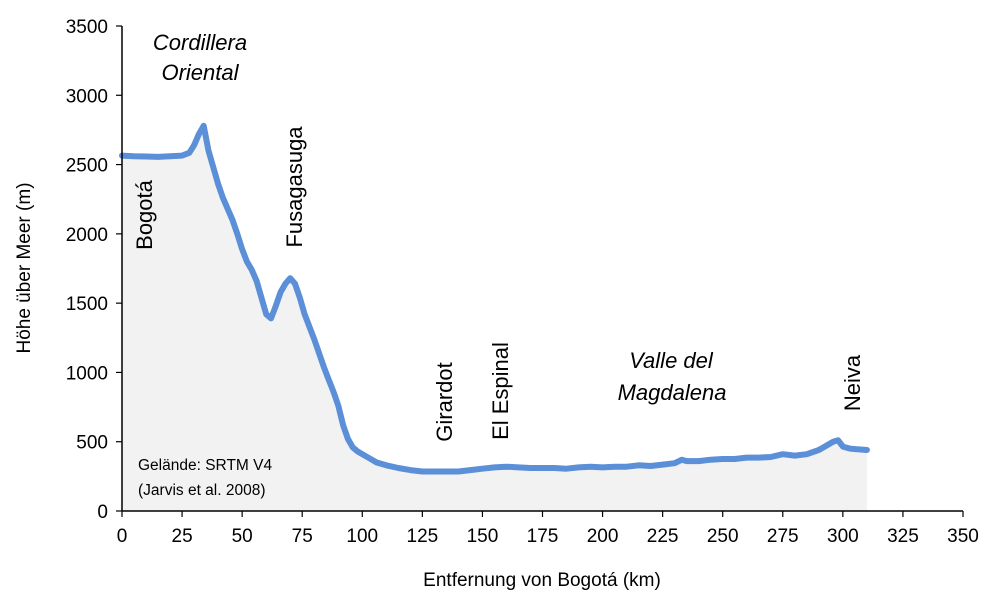  Describe the element at coordinates (202, 490) in the screenshot. I see `source-note-line2: (Jarvis et al. 2008)` at that location.